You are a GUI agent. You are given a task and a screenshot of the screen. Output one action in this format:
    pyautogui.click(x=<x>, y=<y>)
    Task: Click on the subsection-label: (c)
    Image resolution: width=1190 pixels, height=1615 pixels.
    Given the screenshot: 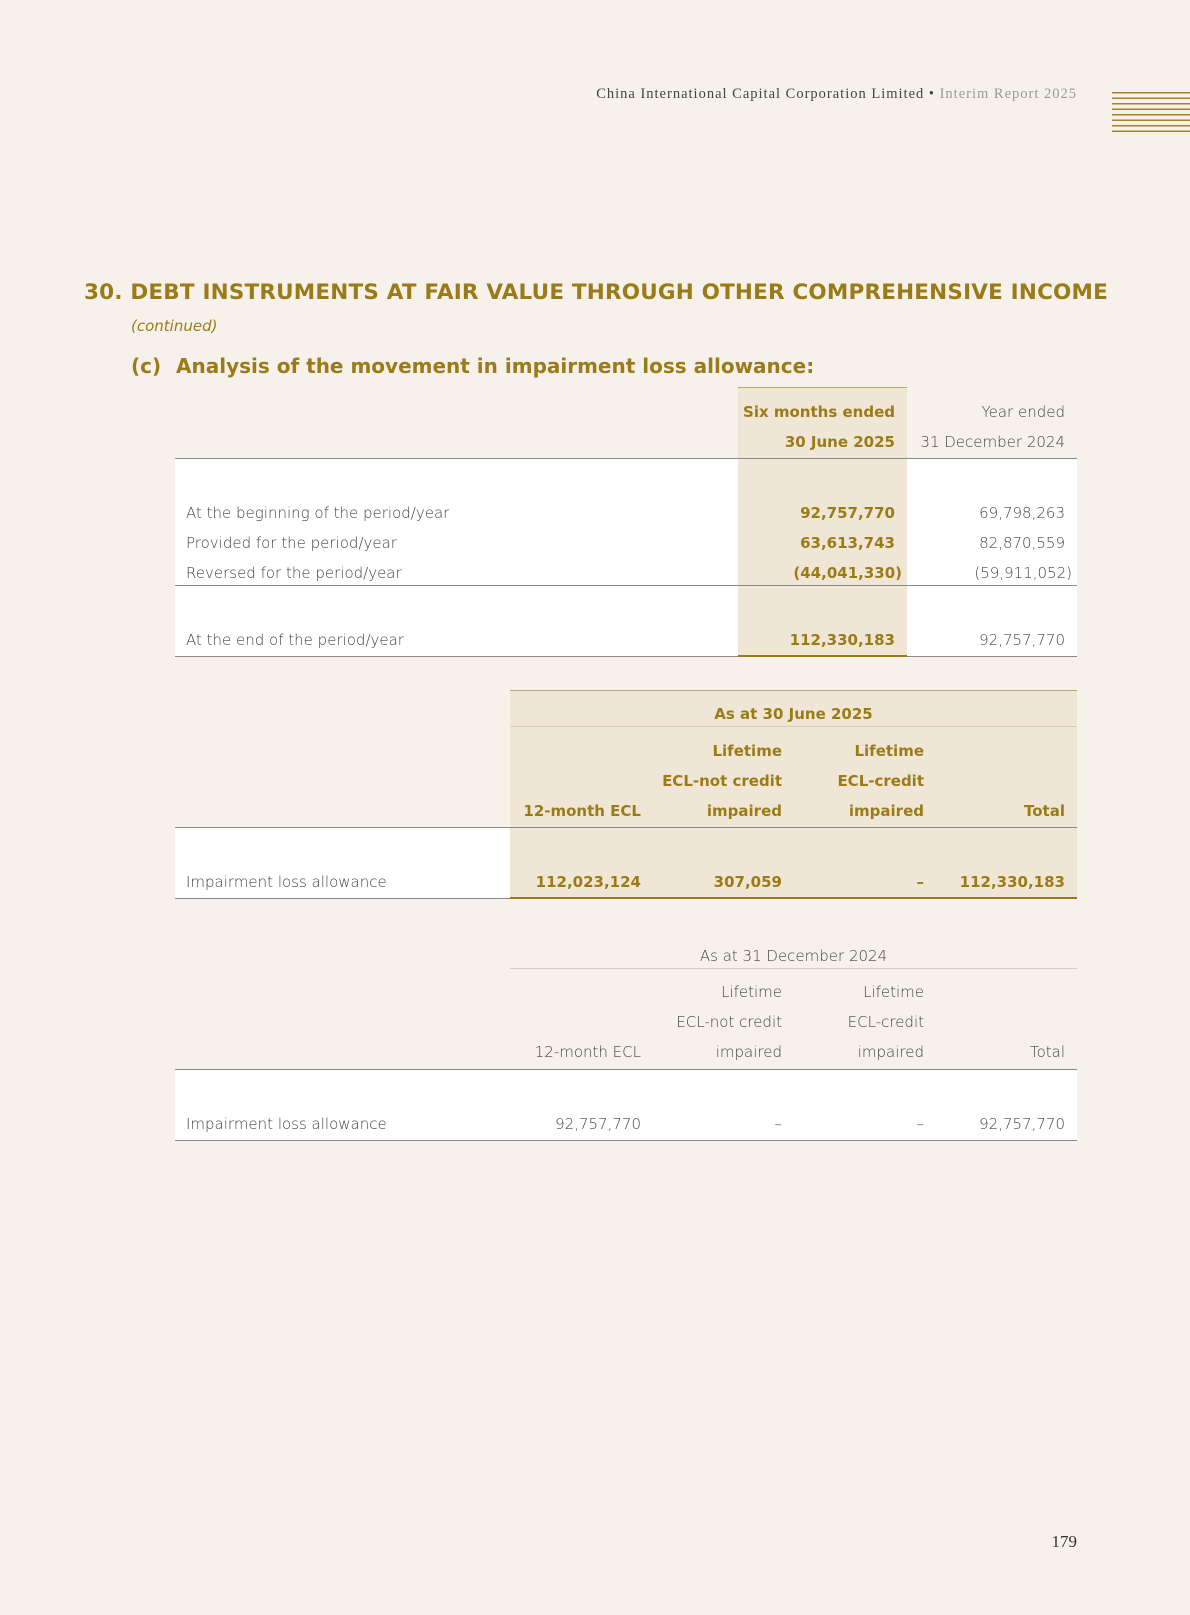 What is the action you would take?
    pyautogui.click(x=146, y=366)
    